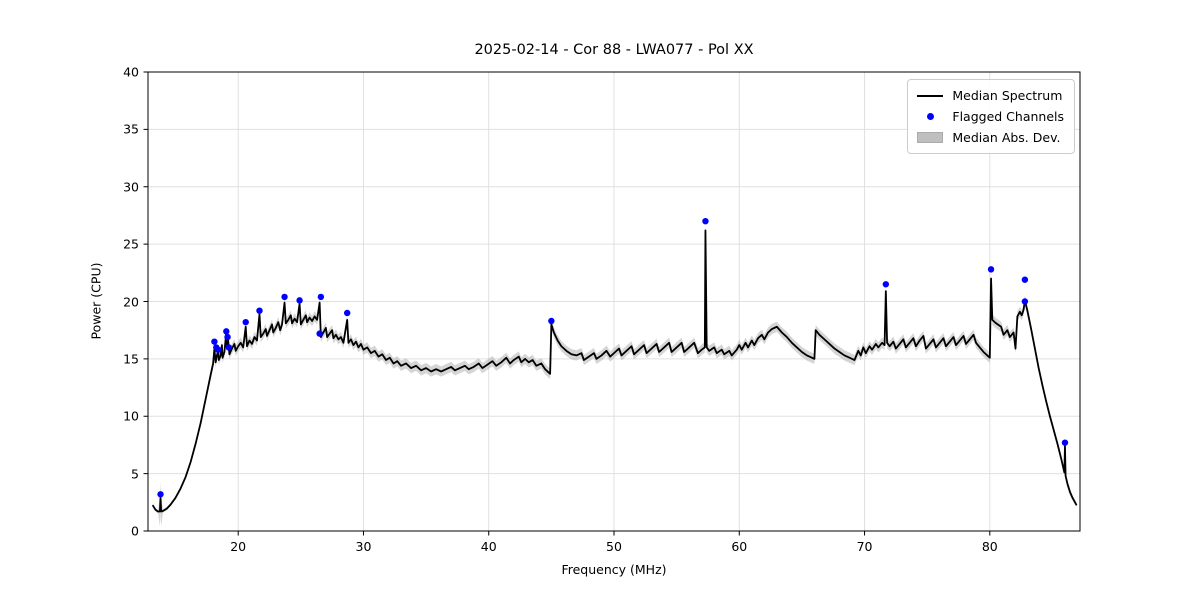  I want to click on x-tick-label: 30, so click(363, 546).